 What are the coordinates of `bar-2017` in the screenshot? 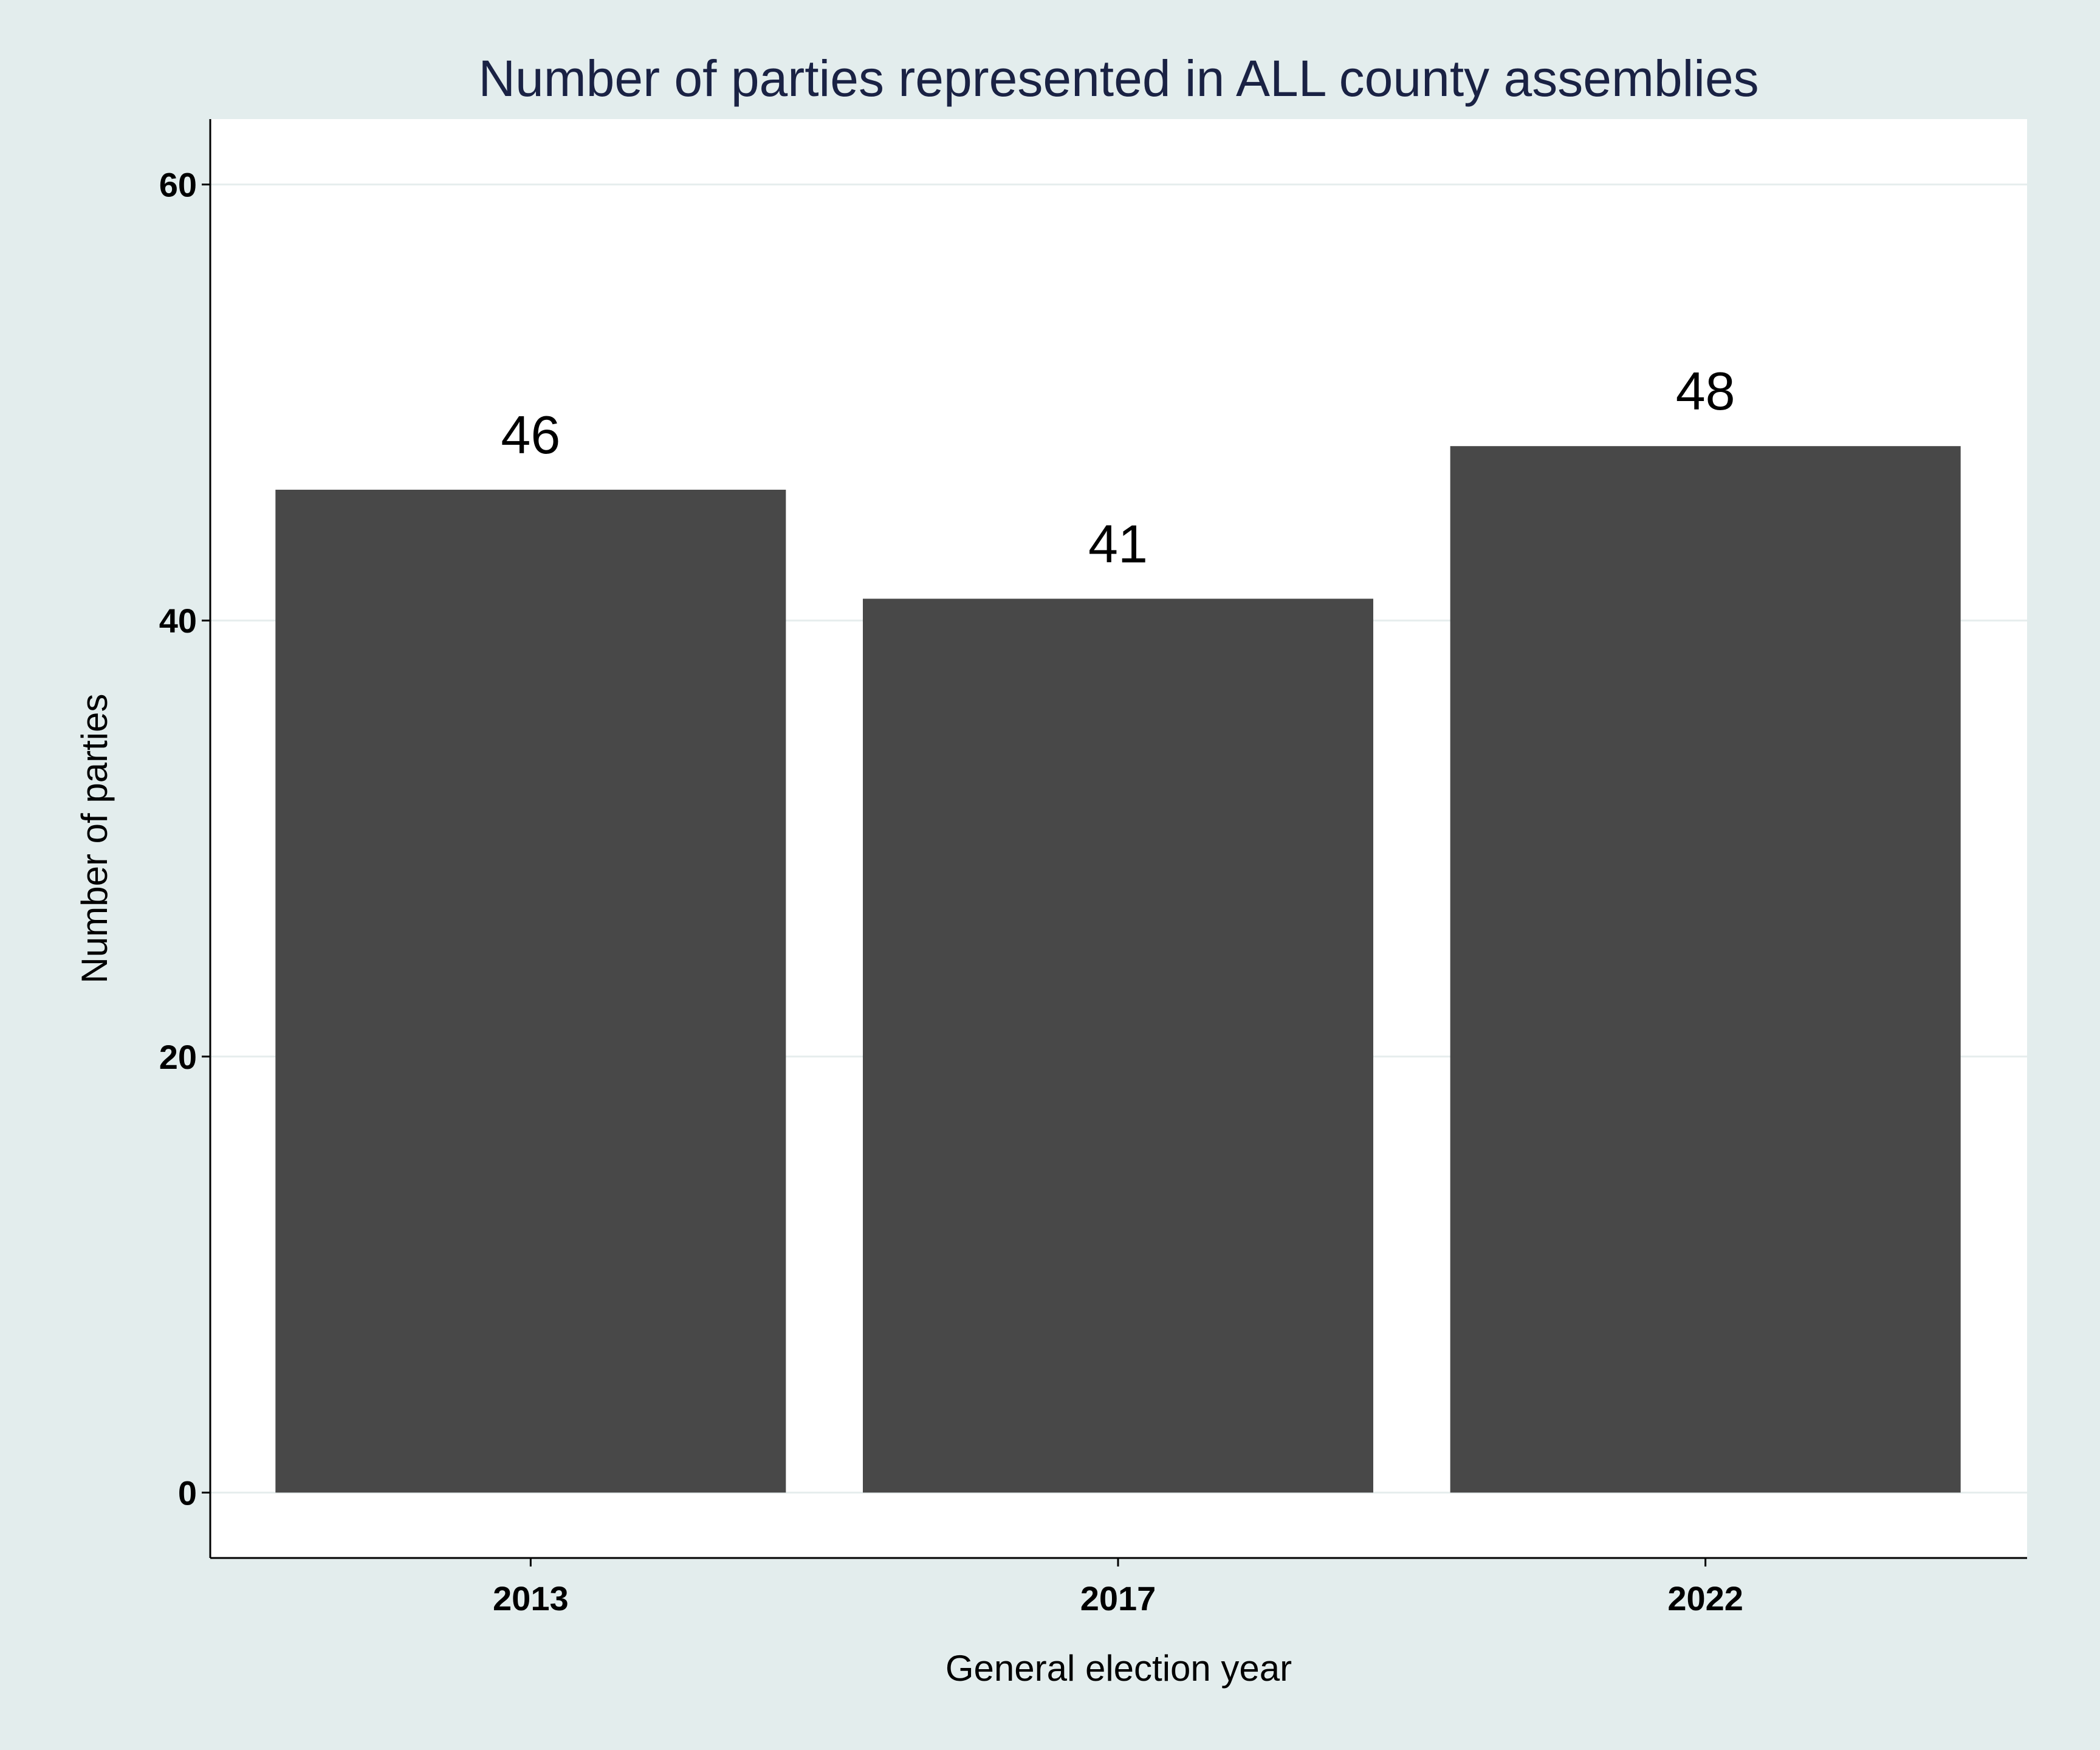 It's located at (1118, 1046).